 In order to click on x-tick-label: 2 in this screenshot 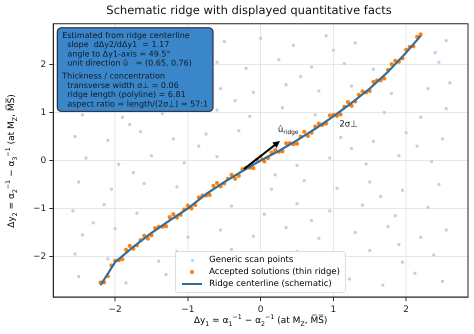, I will do `click(406, 309)`.